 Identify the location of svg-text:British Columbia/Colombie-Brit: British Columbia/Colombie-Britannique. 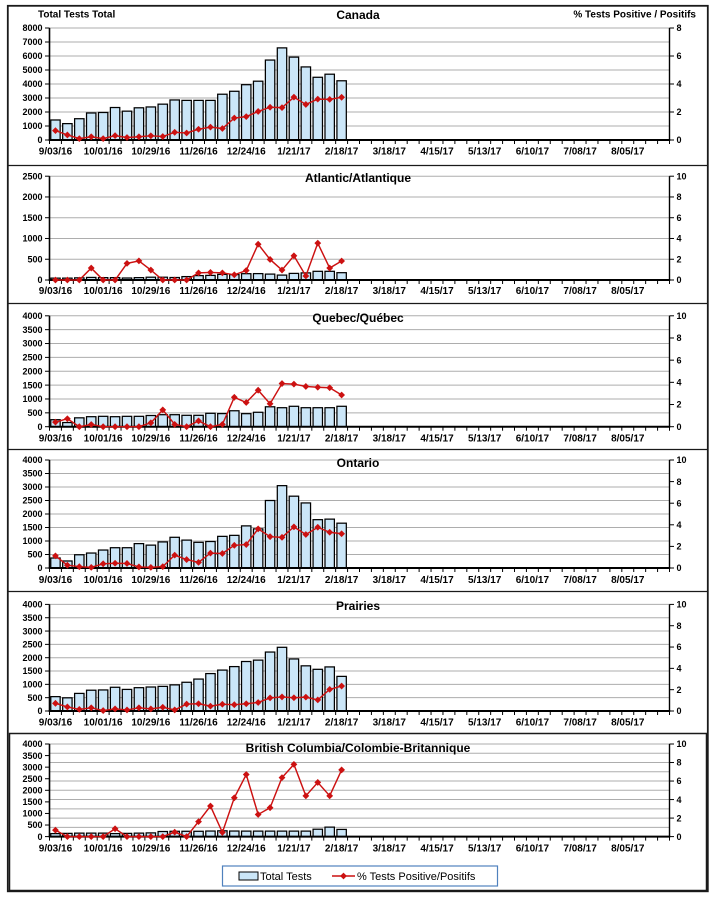
(358, 748).